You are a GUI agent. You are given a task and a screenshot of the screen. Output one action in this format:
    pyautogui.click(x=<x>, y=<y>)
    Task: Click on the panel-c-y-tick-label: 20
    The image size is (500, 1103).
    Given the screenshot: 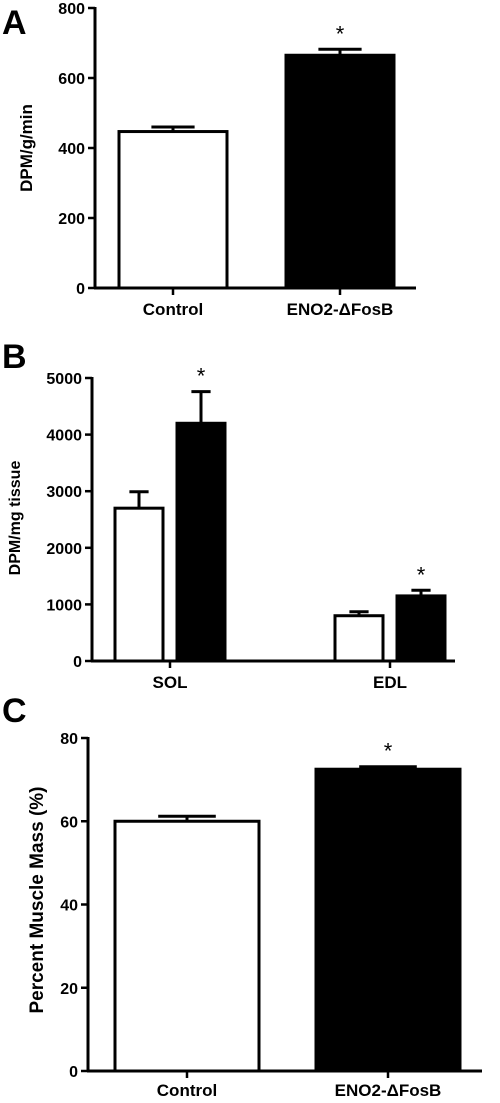 What is the action you would take?
    pyautogui.click(x=69, y=989)
    